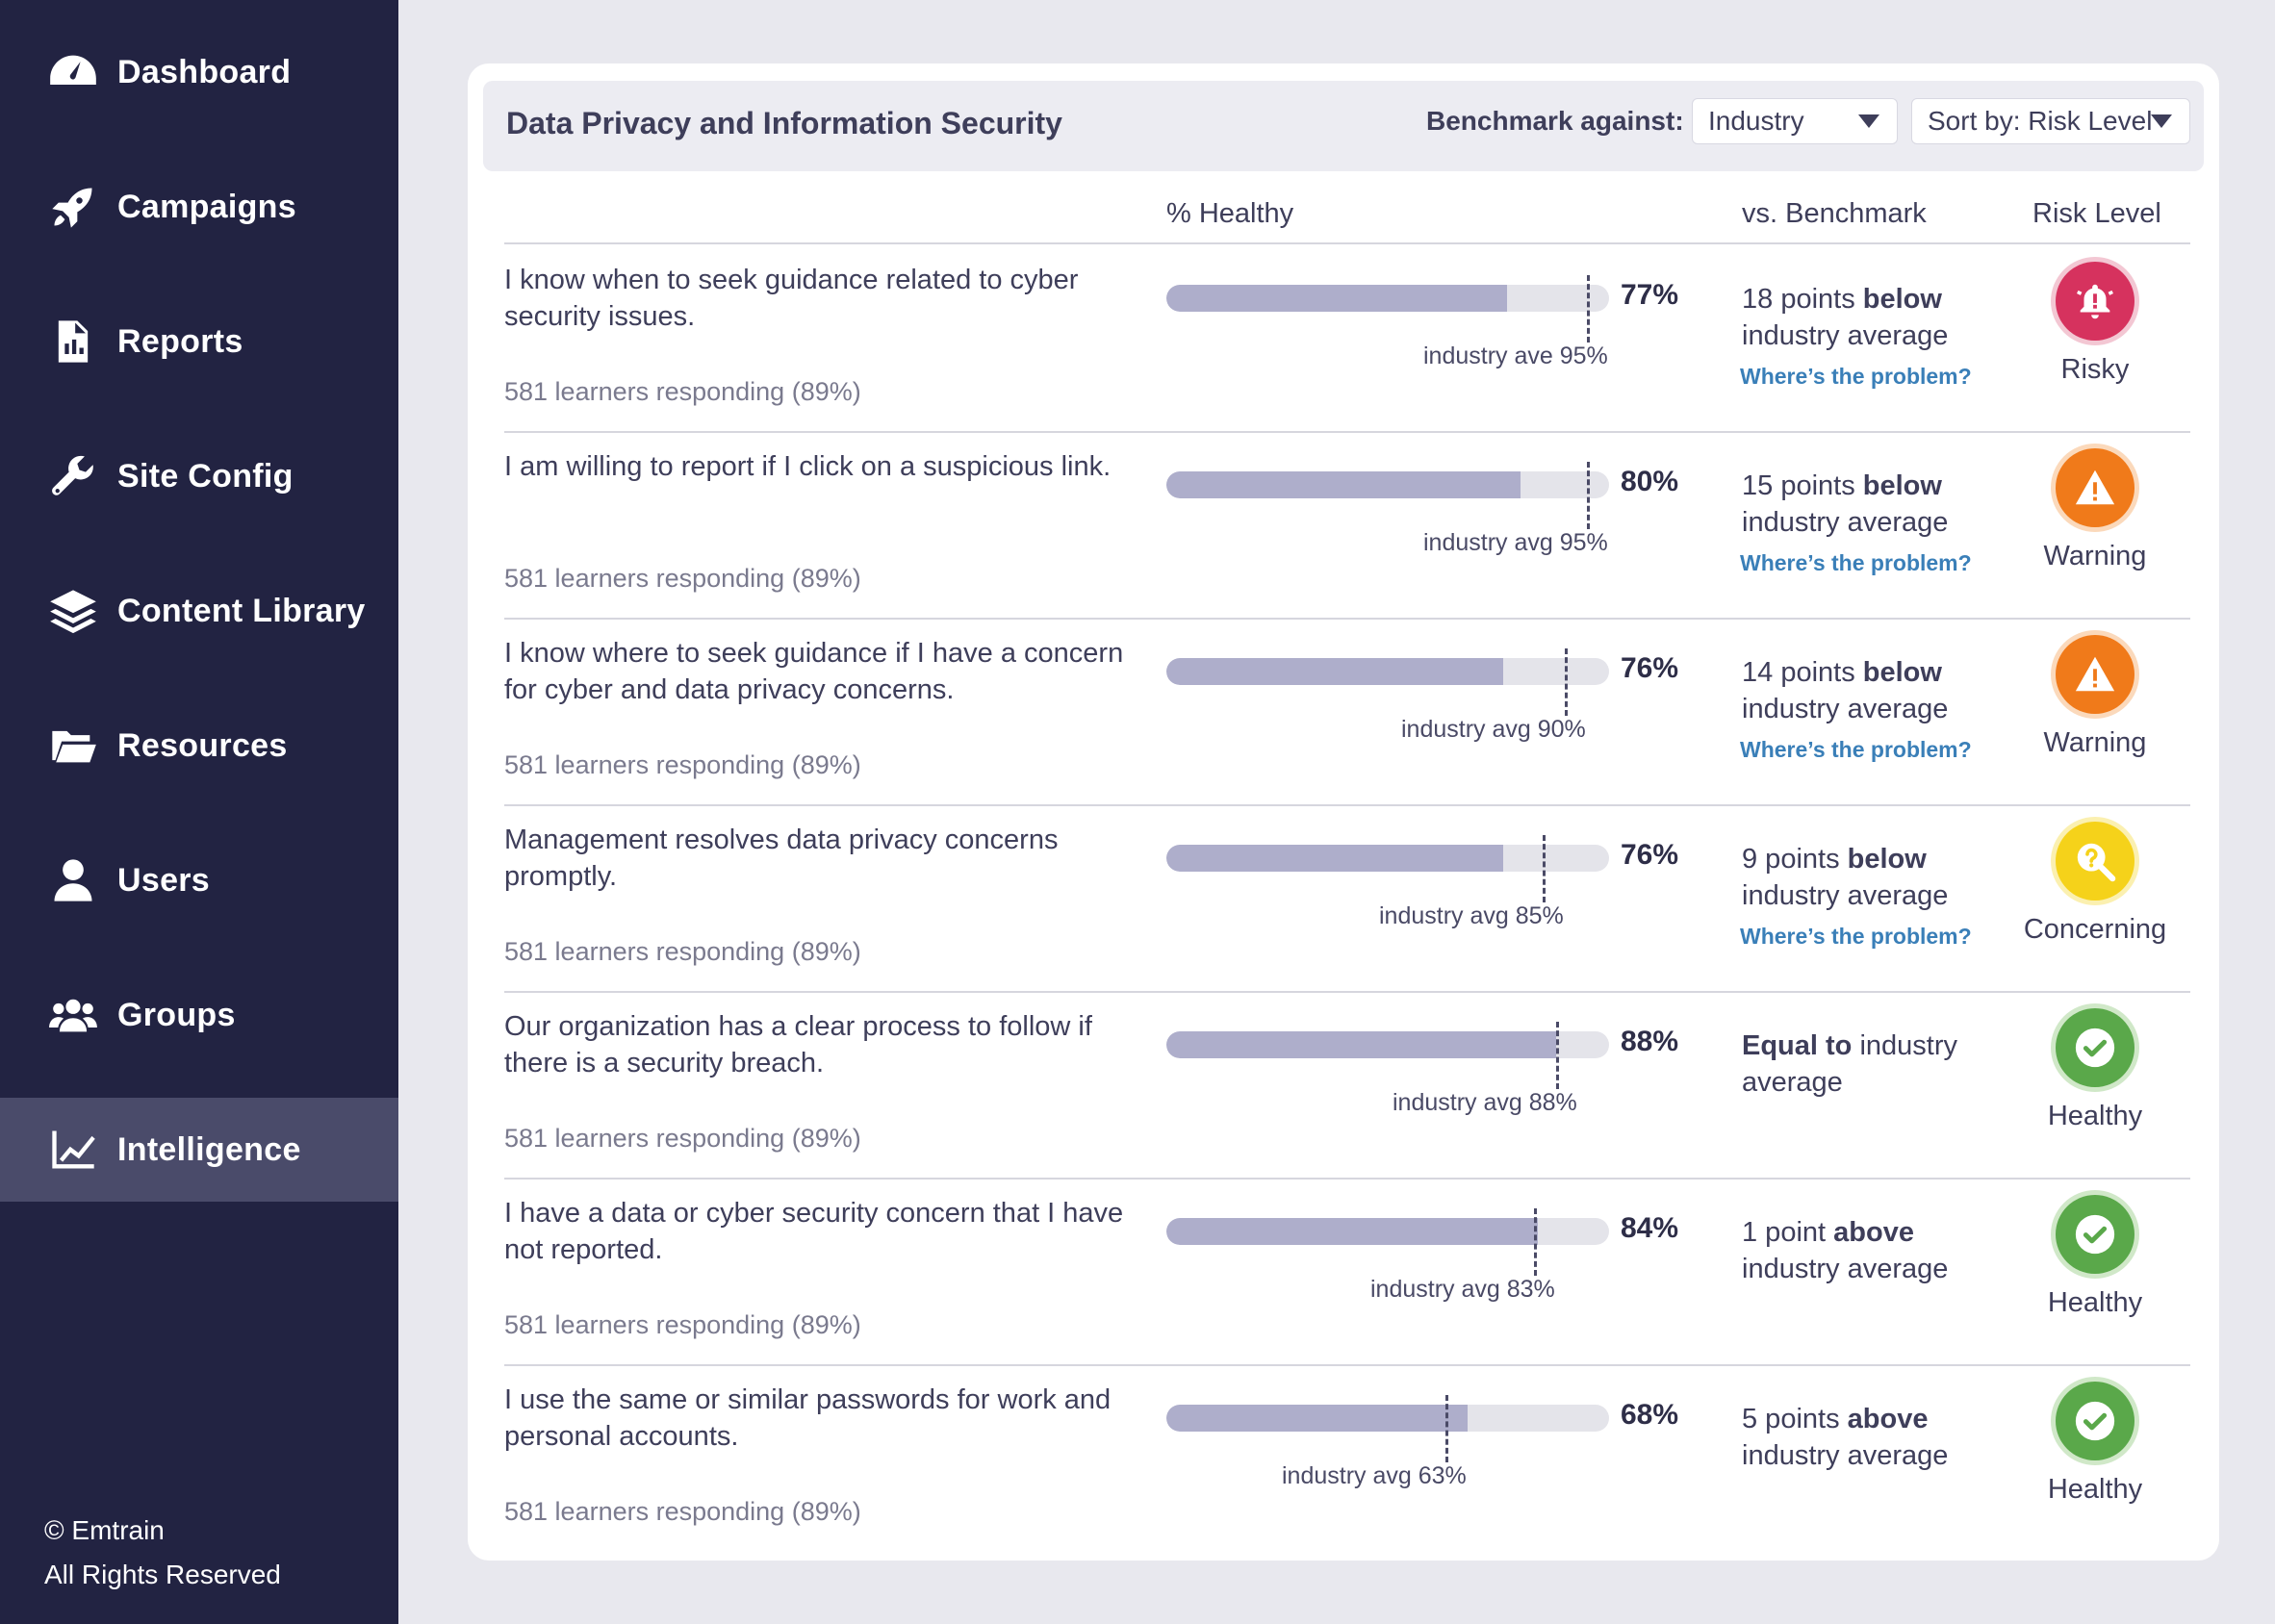 This screenshot has height=1624, width=2275. What do you see at coordinates (1650, 1415) in the screenshot?
I see `healthy-percent: 68%` at bounding box center [1650, 1415].